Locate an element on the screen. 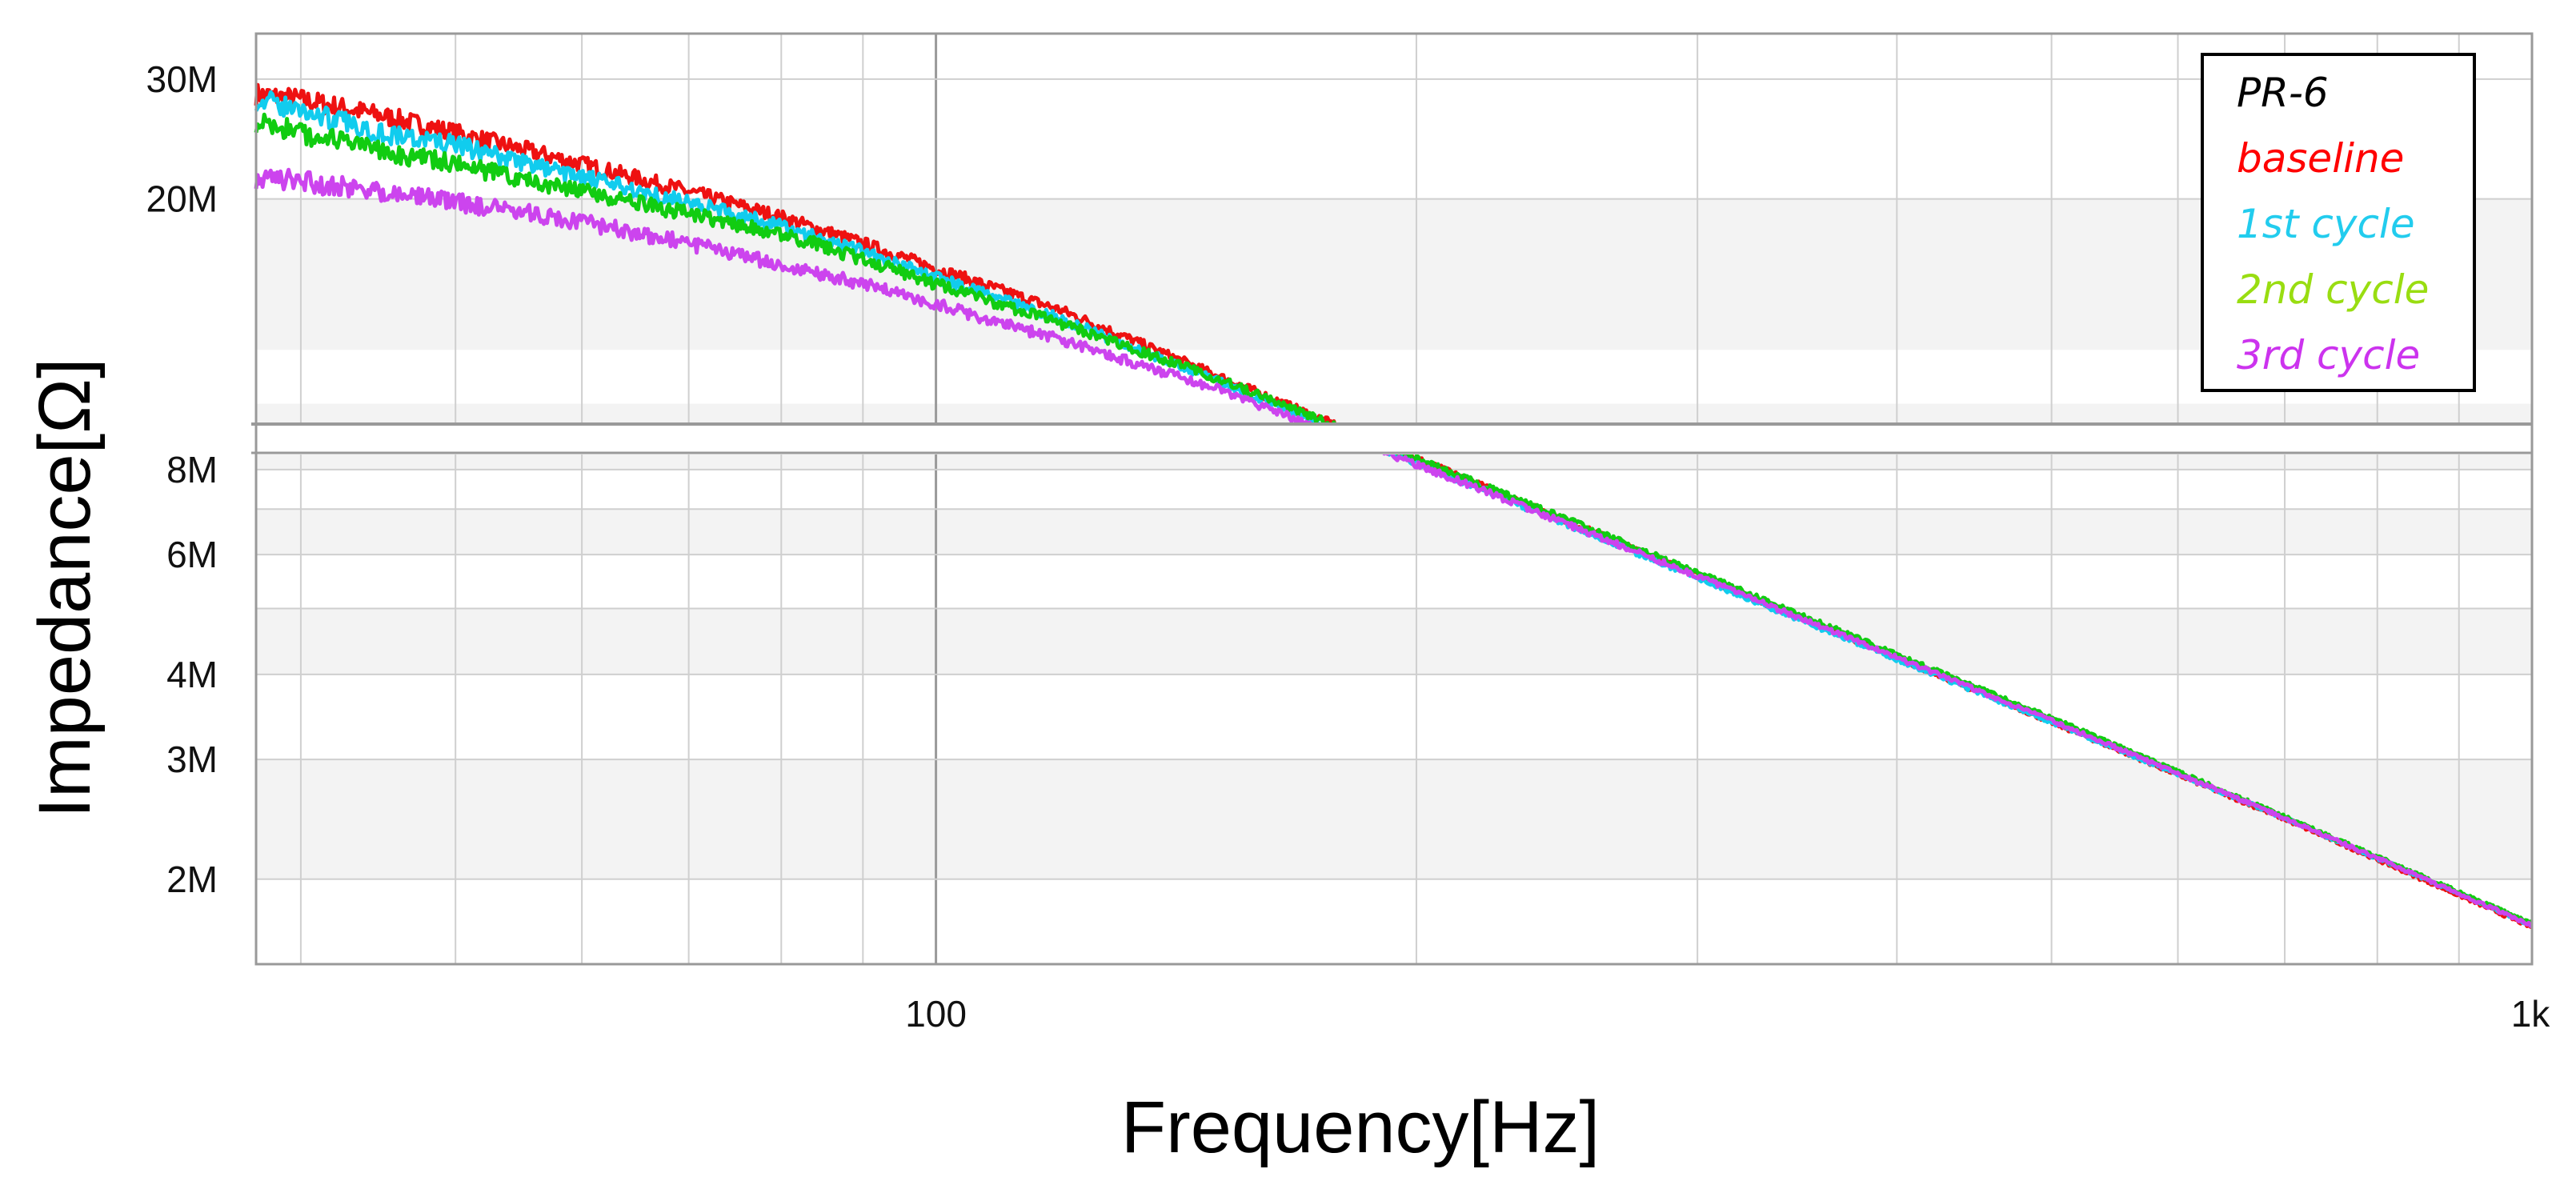 Image resolution: width=2576 pixels, height=1201 pixels. legend-entry: 3rd cycle is located at coordinates (2328, 355).